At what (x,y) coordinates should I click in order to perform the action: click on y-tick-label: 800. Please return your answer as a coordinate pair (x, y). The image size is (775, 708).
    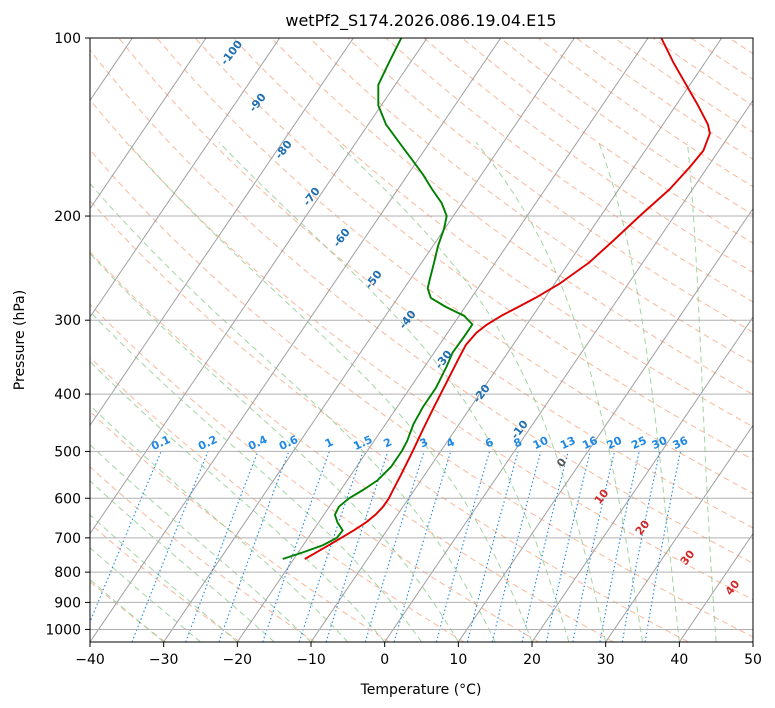
    Looking at the image, I should click on (67, 573).